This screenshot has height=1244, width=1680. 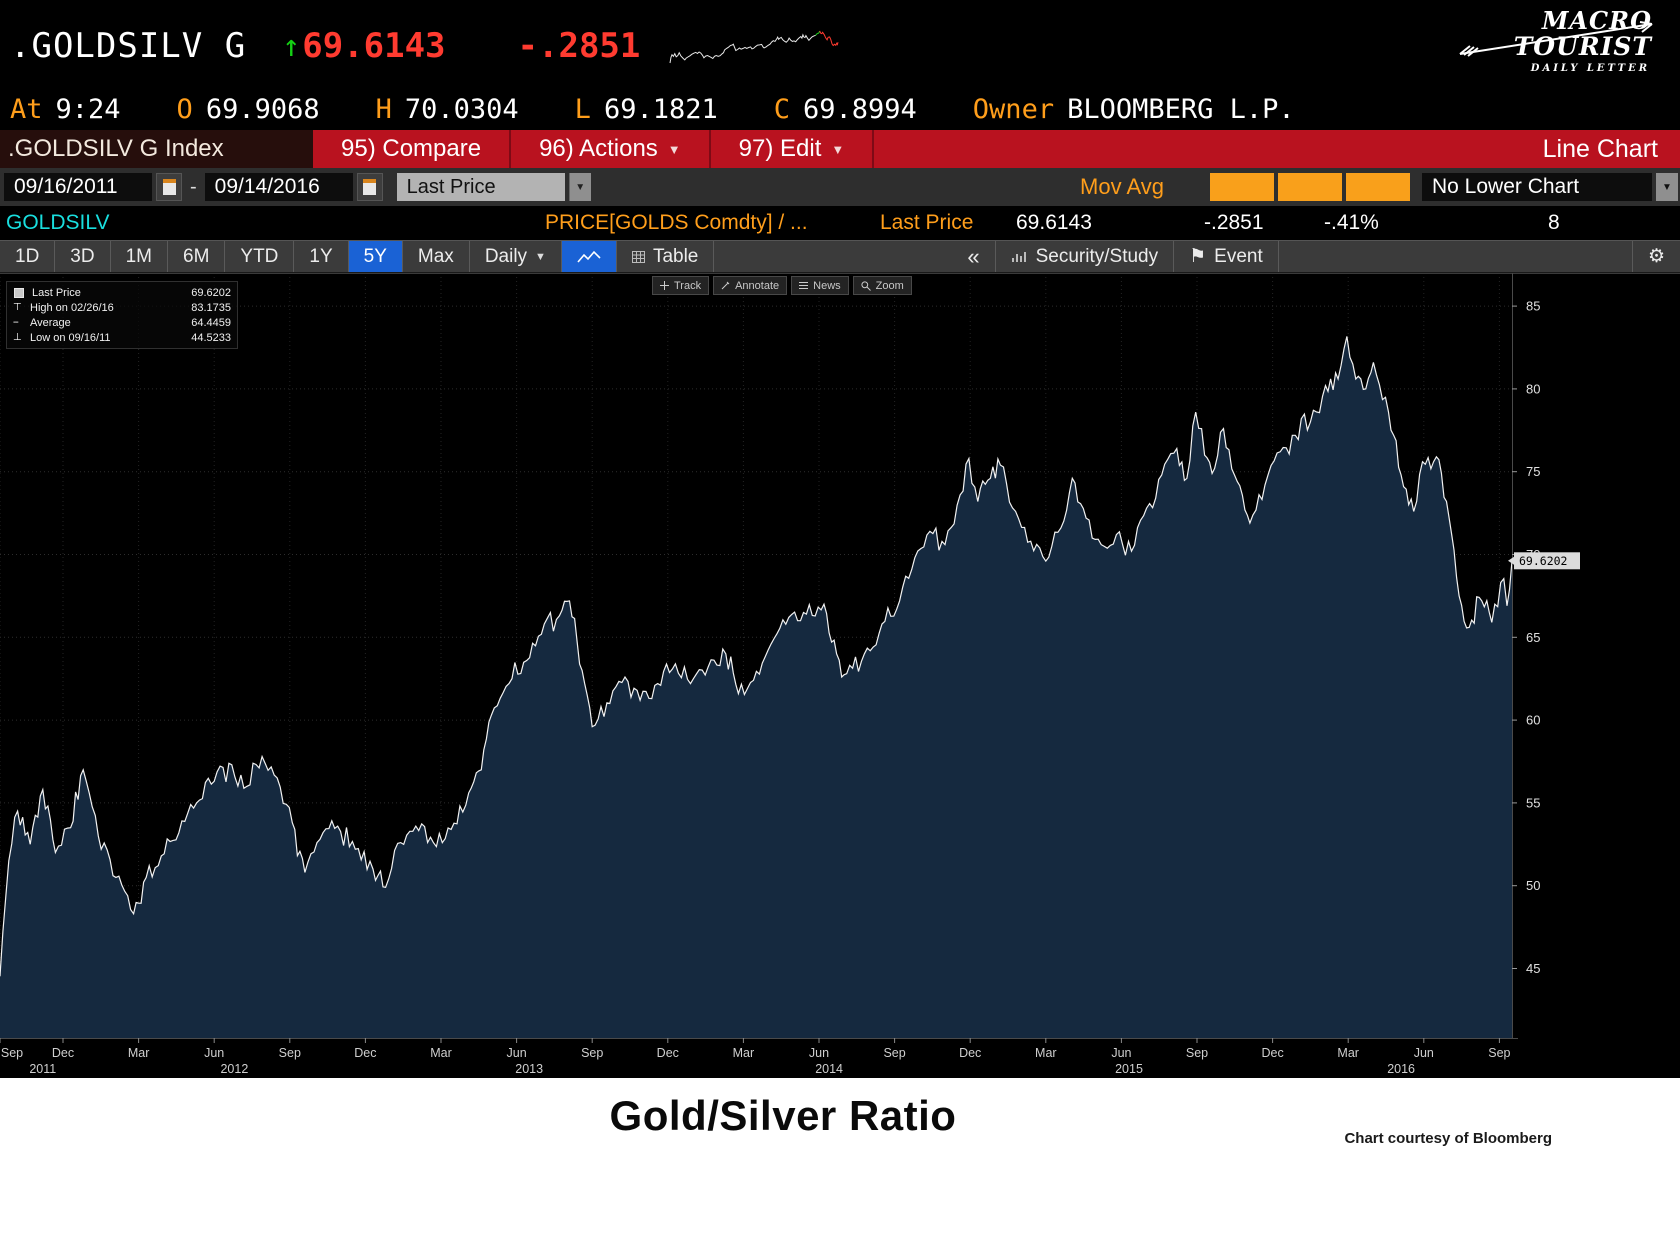 What do you see at coordinates (1238, 256) in the screenshot?
I see `event-label: Event` at bounding box center [1238, 256].